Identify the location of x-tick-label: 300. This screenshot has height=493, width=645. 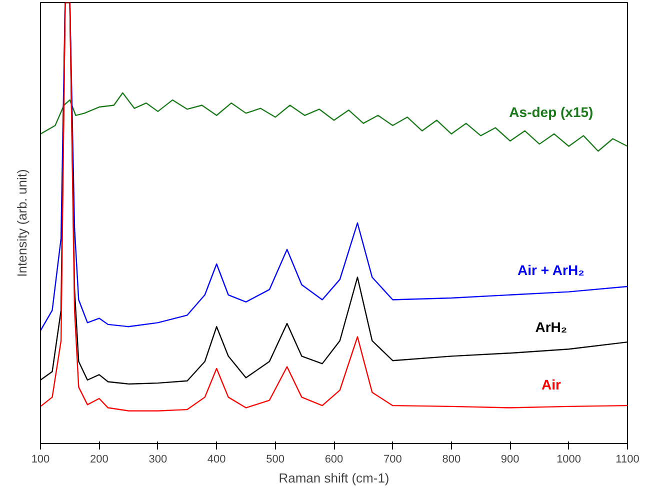
(158, 460).